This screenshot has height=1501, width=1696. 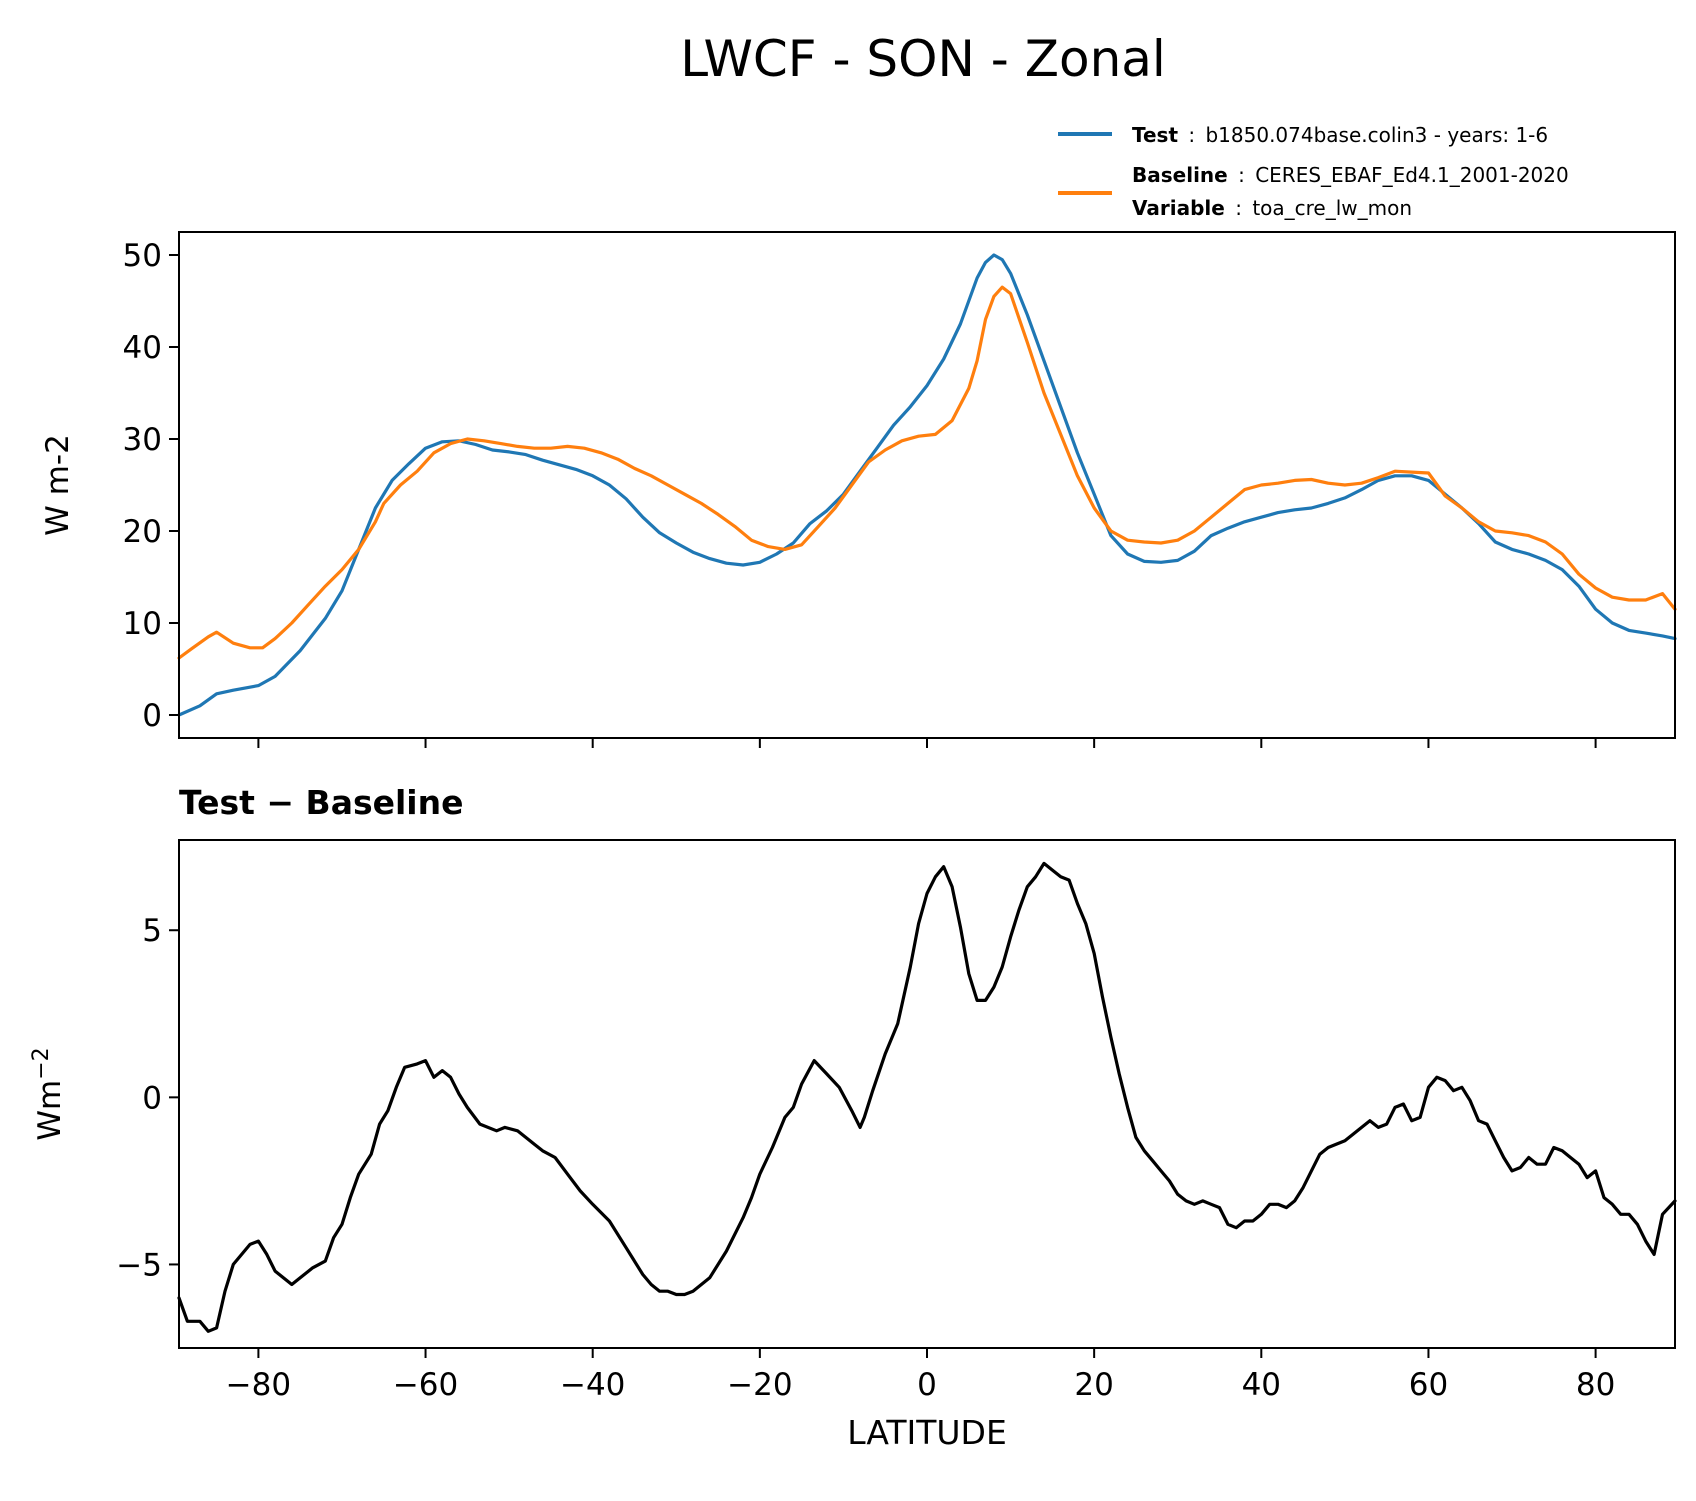 What do you see at coordinates (142, 624) in the screenshot?
I see `top-ytick-label: 10` at bounding box center [142, 624].